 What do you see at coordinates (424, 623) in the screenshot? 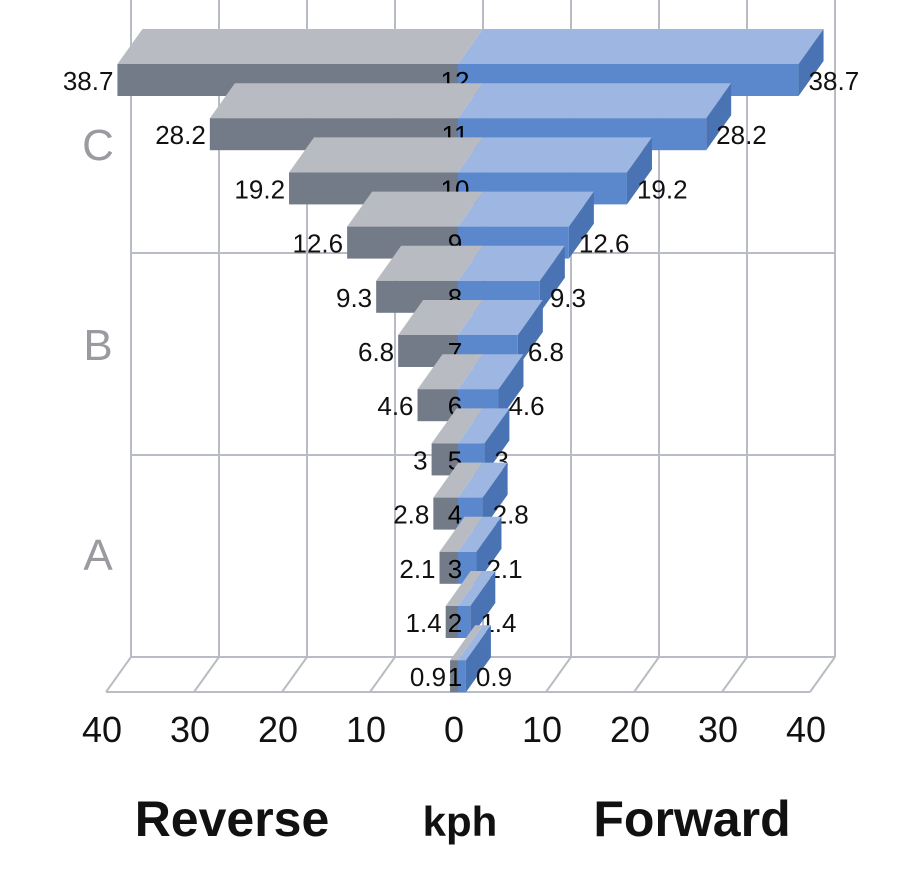
I see `value-label-reverse: 1.4` at bounding box center [424, 623].